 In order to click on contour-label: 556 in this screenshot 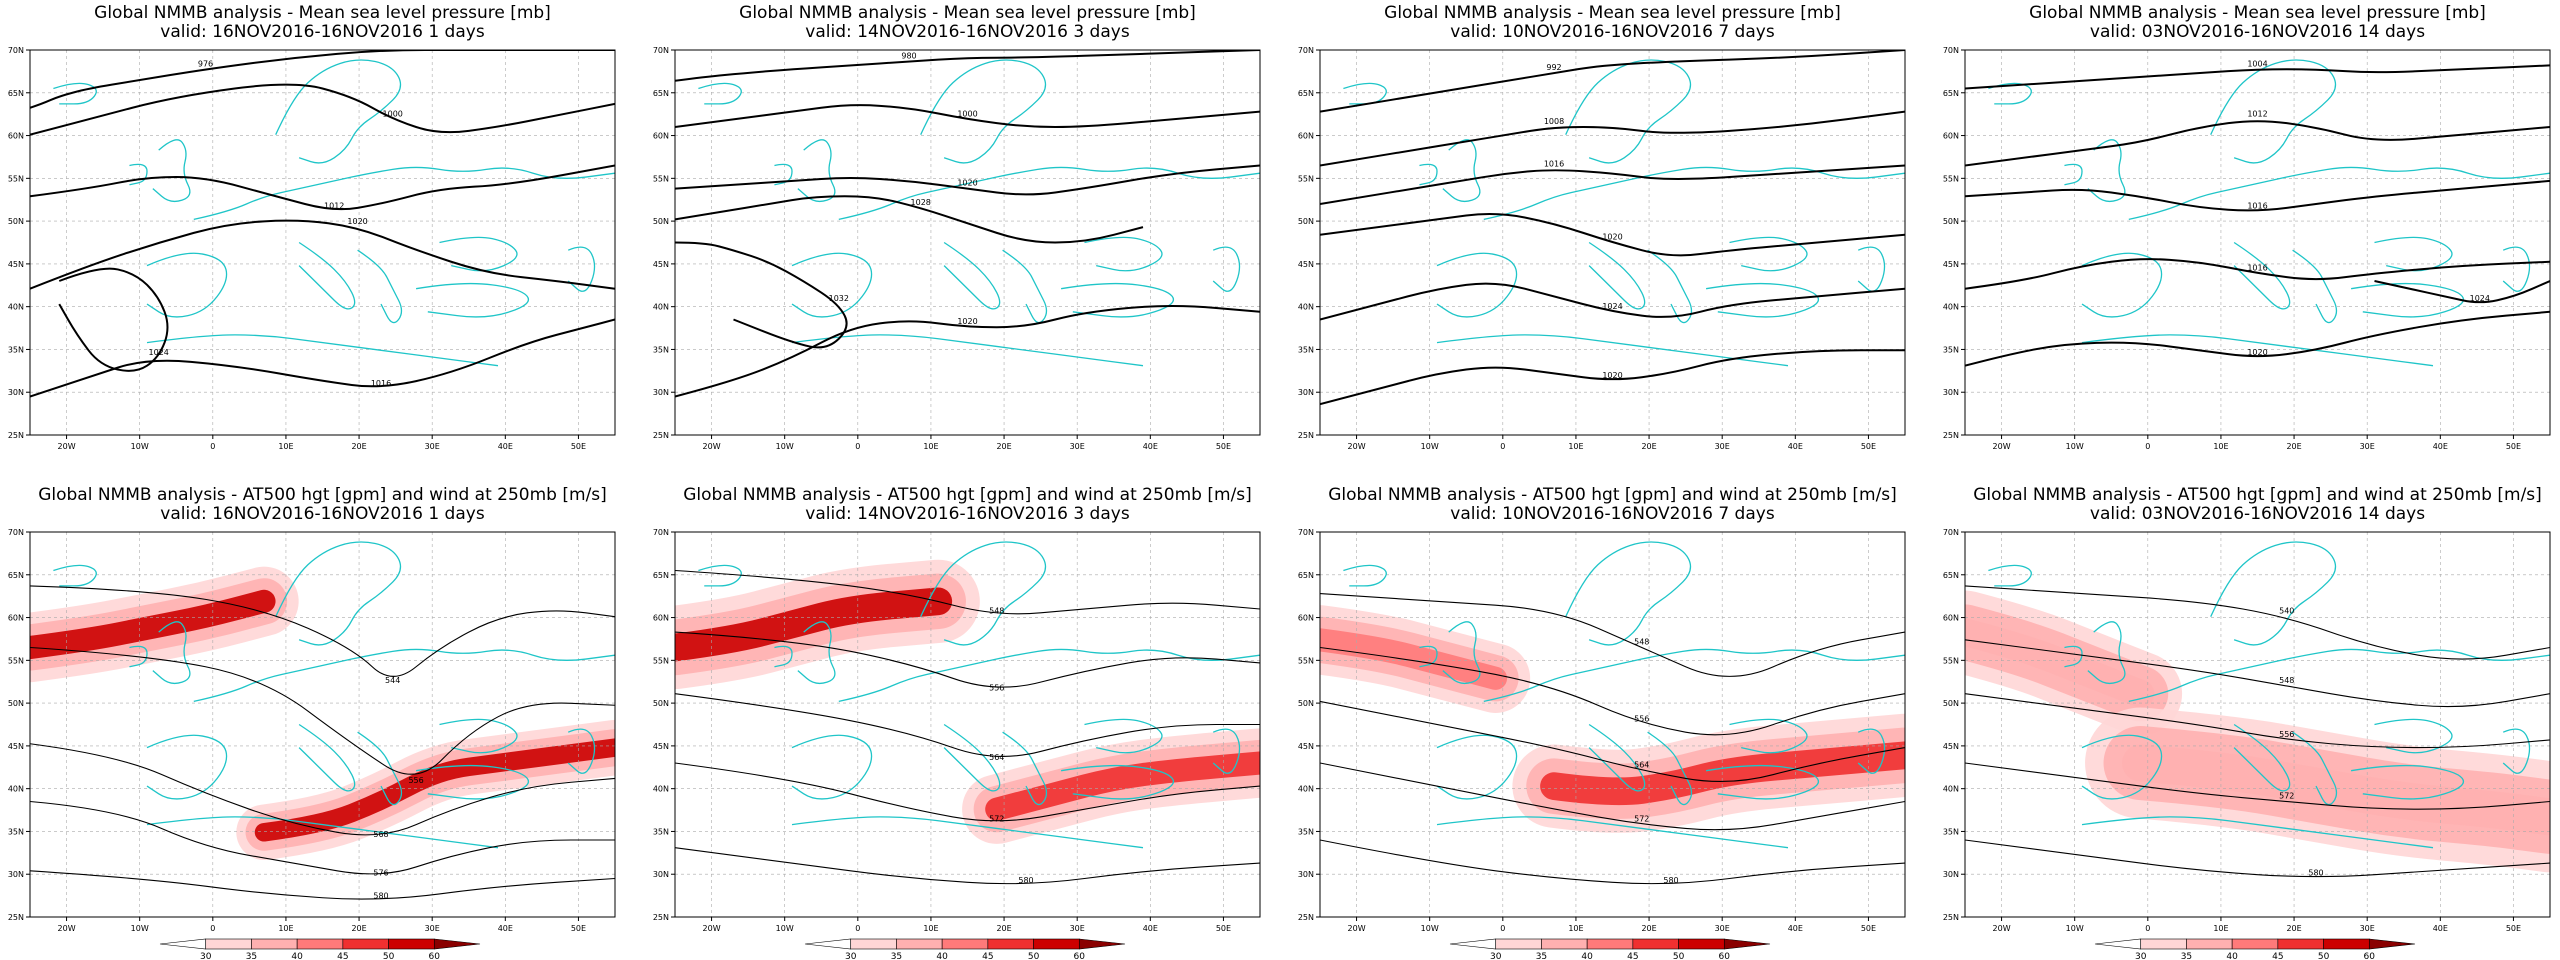, I will do `click(2286, 734)`.